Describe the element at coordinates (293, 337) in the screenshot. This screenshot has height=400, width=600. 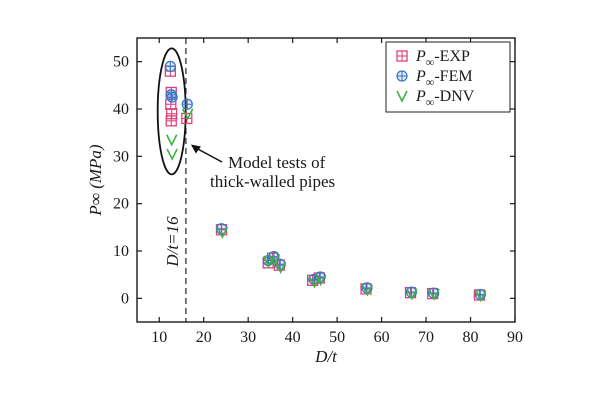
I see `x-tick-label: 40` at that location.